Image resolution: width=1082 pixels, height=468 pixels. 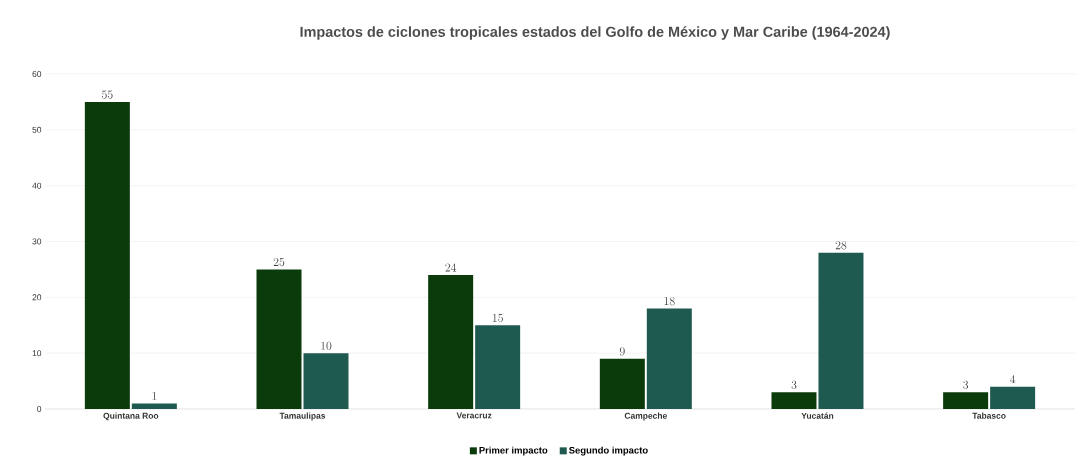 What do you see at coordinates (1013, 379) in the screenshot?
I see `data-label: 4` at bounding box center [1013, 379].